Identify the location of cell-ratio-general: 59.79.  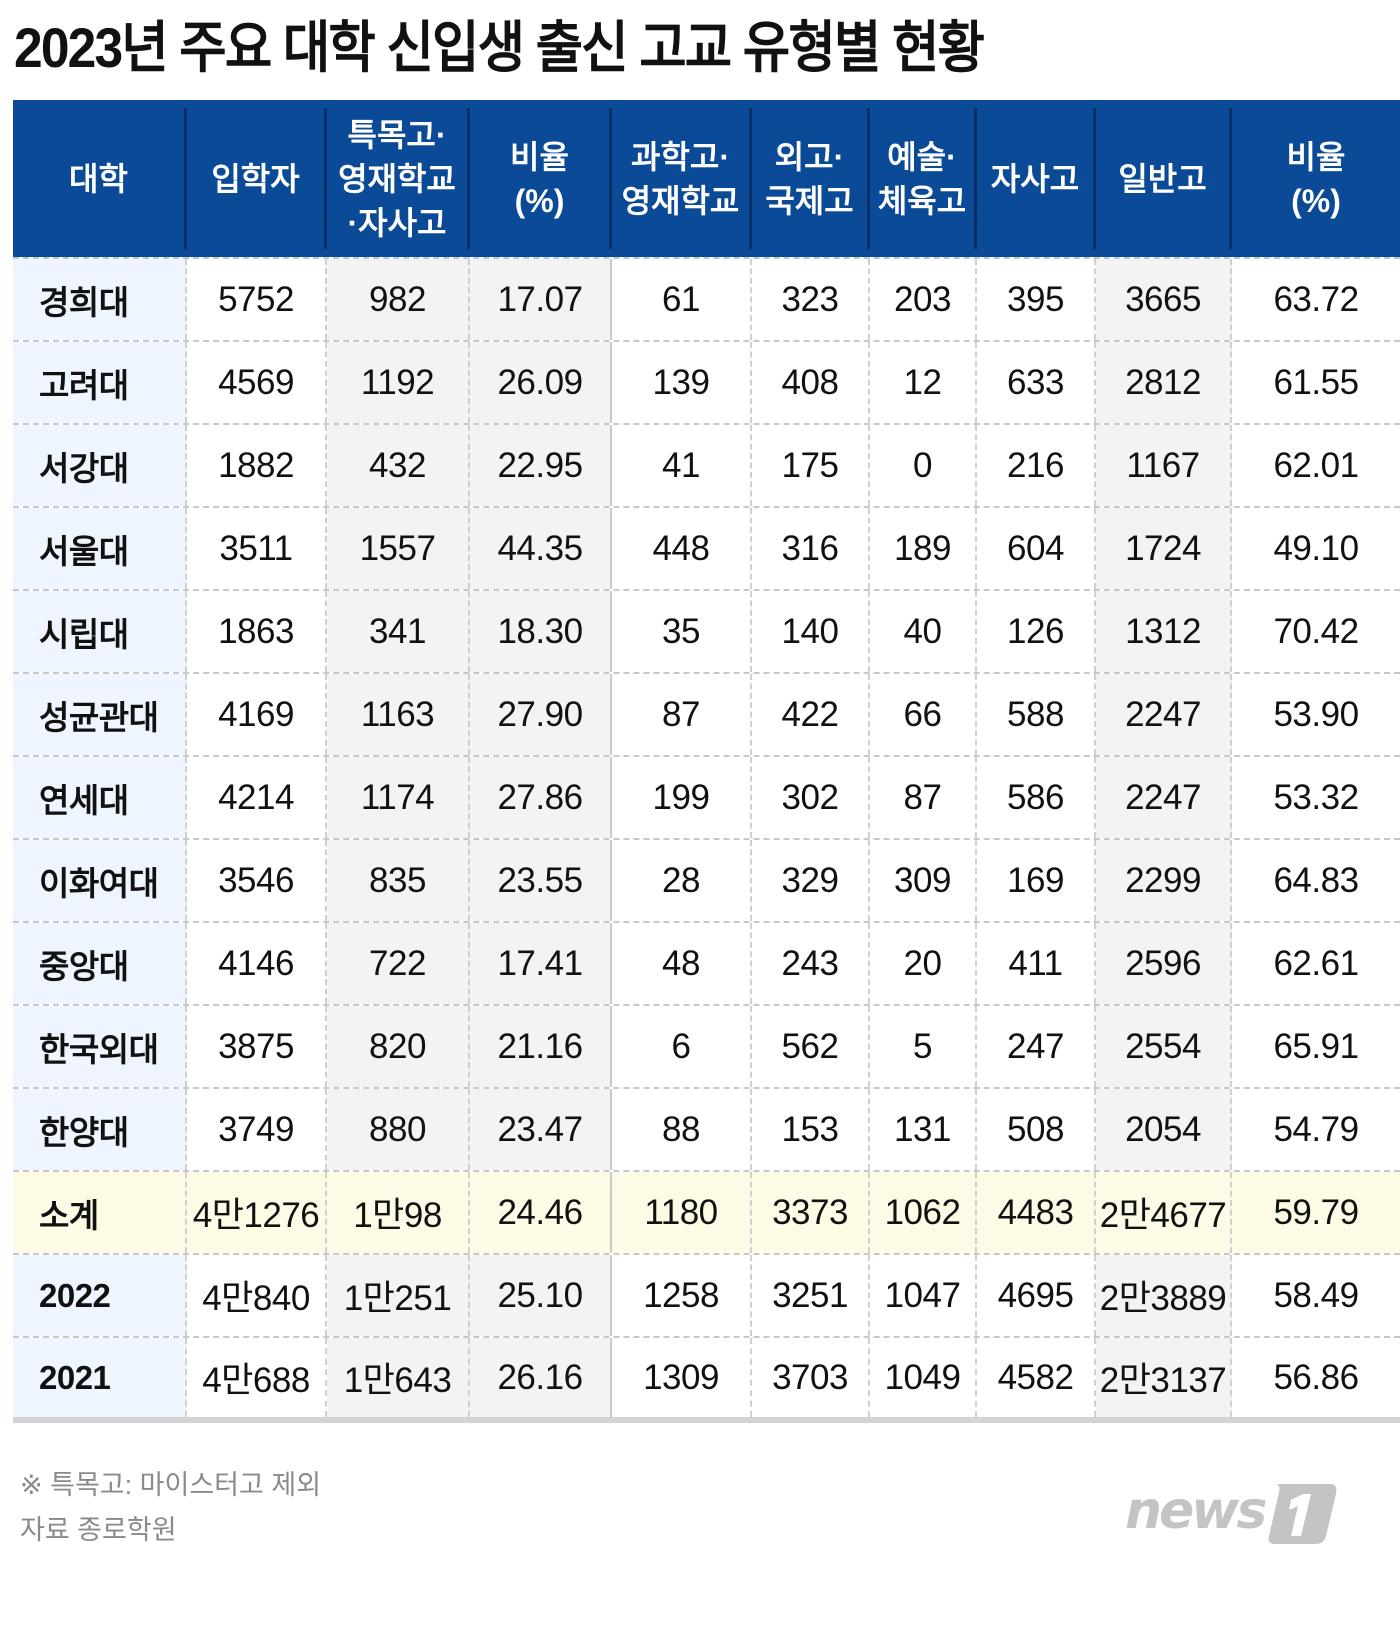
(1316, 1212).